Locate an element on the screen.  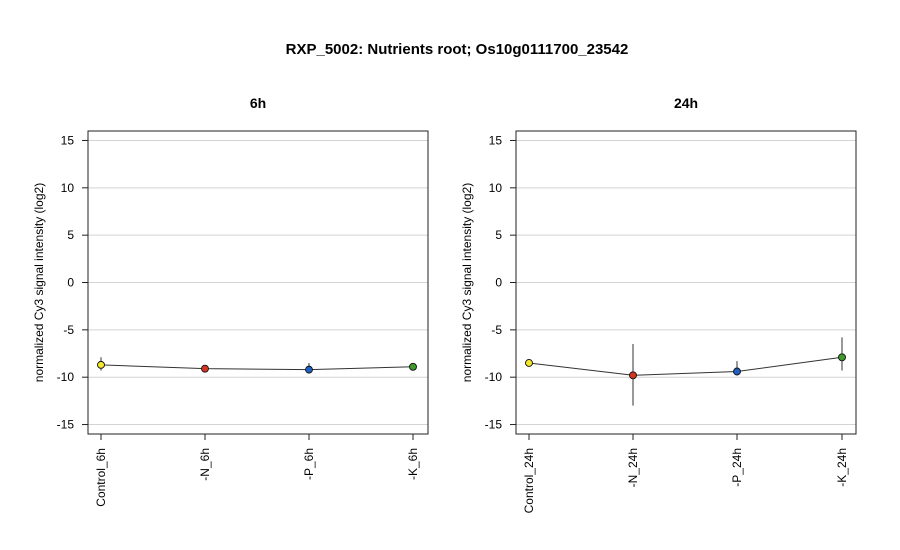
x-tick-label: -K_6h is located at coordinates (413, 464).